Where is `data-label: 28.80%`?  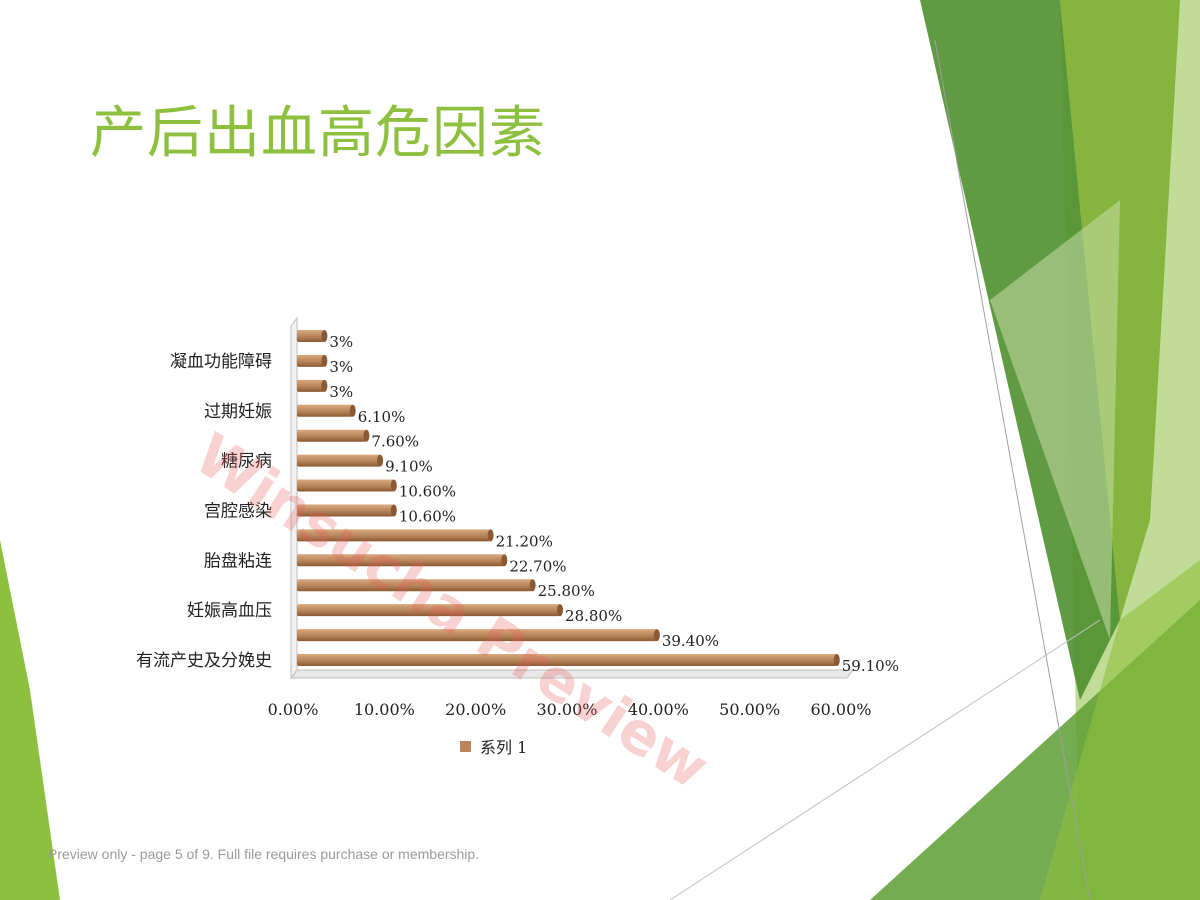 data-label: 28.80% is located at coordinates (593, 616).